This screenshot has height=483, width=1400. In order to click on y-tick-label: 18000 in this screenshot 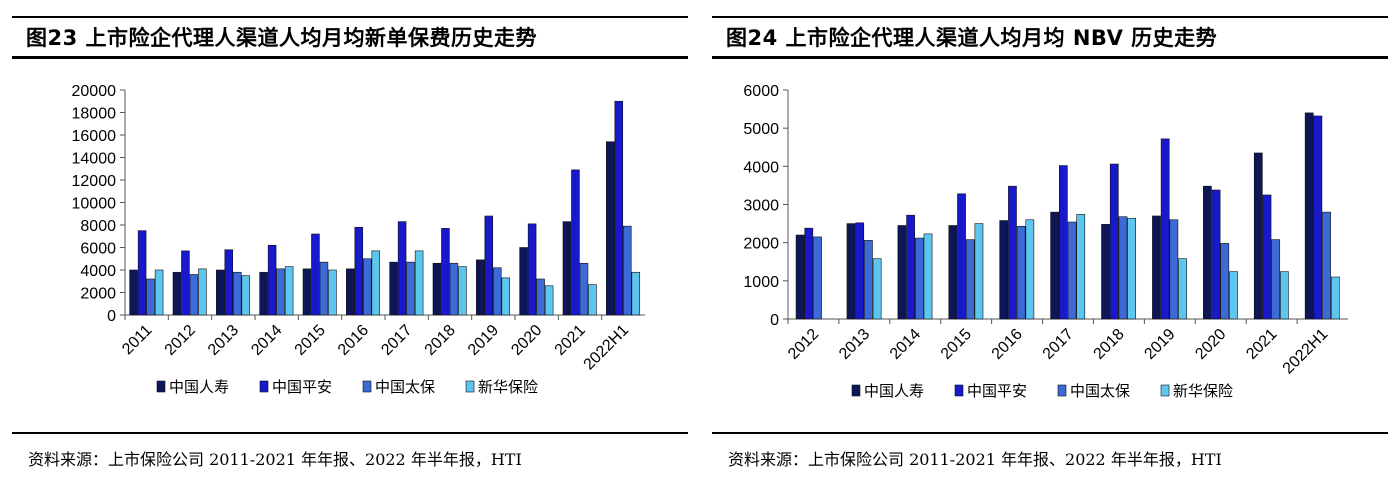, I will do `click(94, 114)`.